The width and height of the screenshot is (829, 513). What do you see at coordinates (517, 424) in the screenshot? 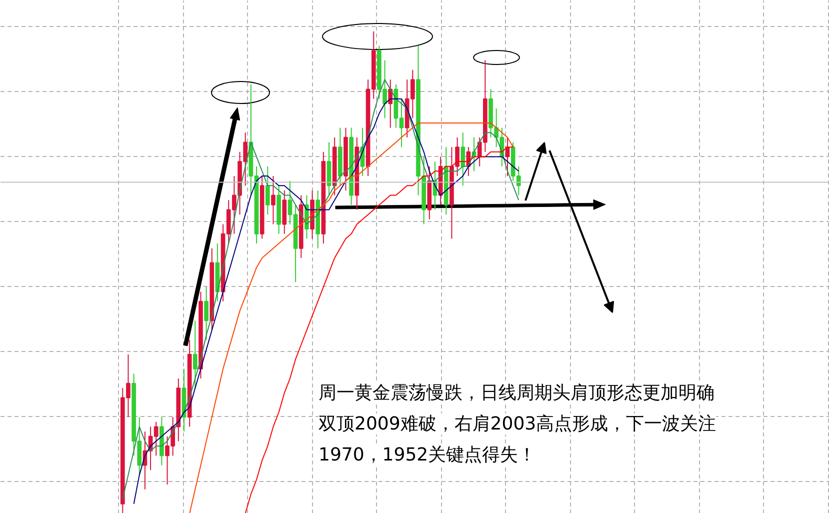
I see `annotation: 双顶2009难破，右肩2003高点形成，下一波关注` at bounding box center [517, 424].